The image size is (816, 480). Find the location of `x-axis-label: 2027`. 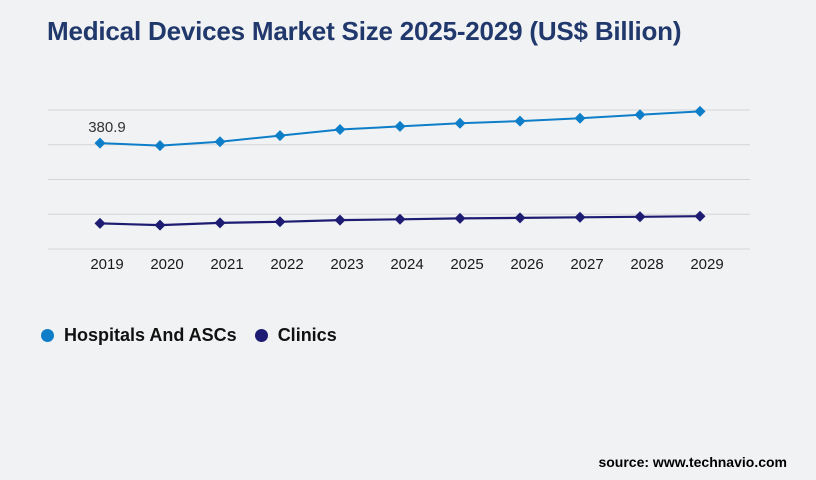

x-axis-label: 2027 is located at coordinates (586, 264).